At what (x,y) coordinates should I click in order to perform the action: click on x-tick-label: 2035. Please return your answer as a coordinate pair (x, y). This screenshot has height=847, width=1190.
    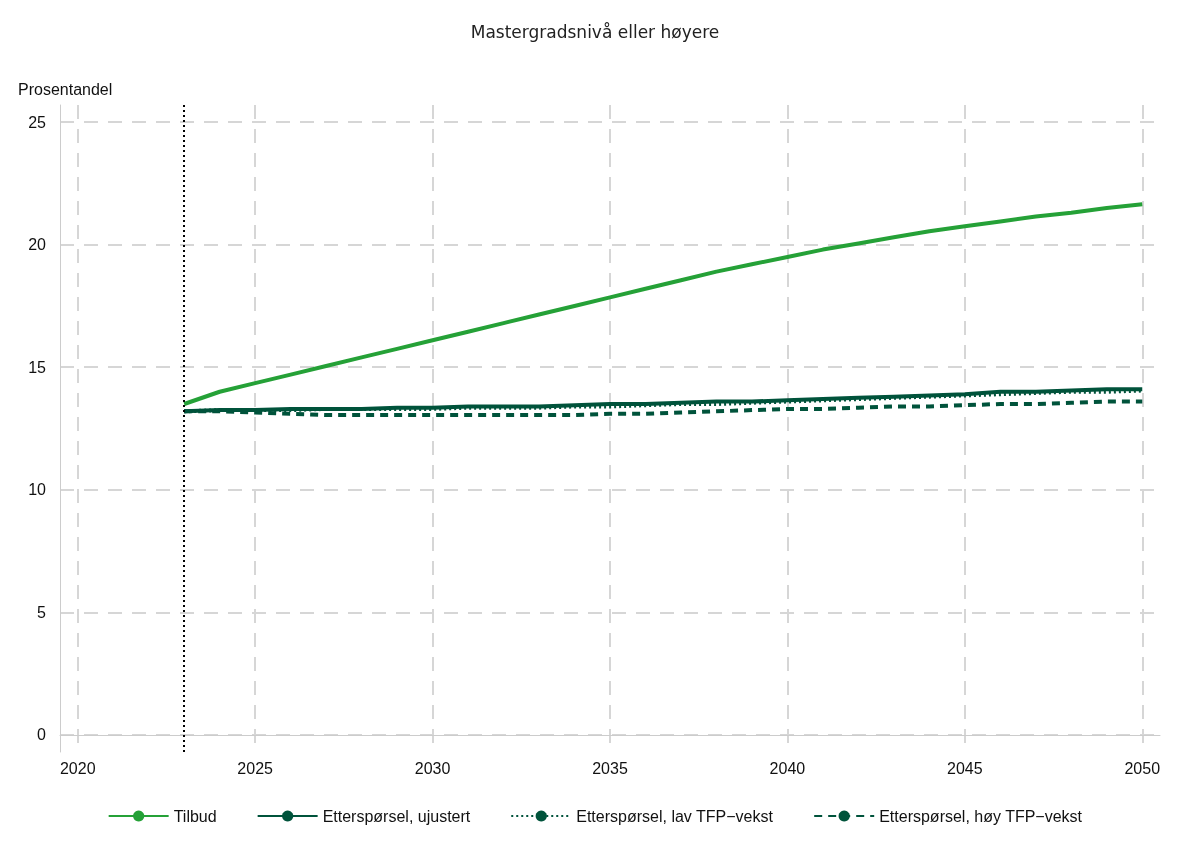
    Looking at the image, I should click on (610, 768).